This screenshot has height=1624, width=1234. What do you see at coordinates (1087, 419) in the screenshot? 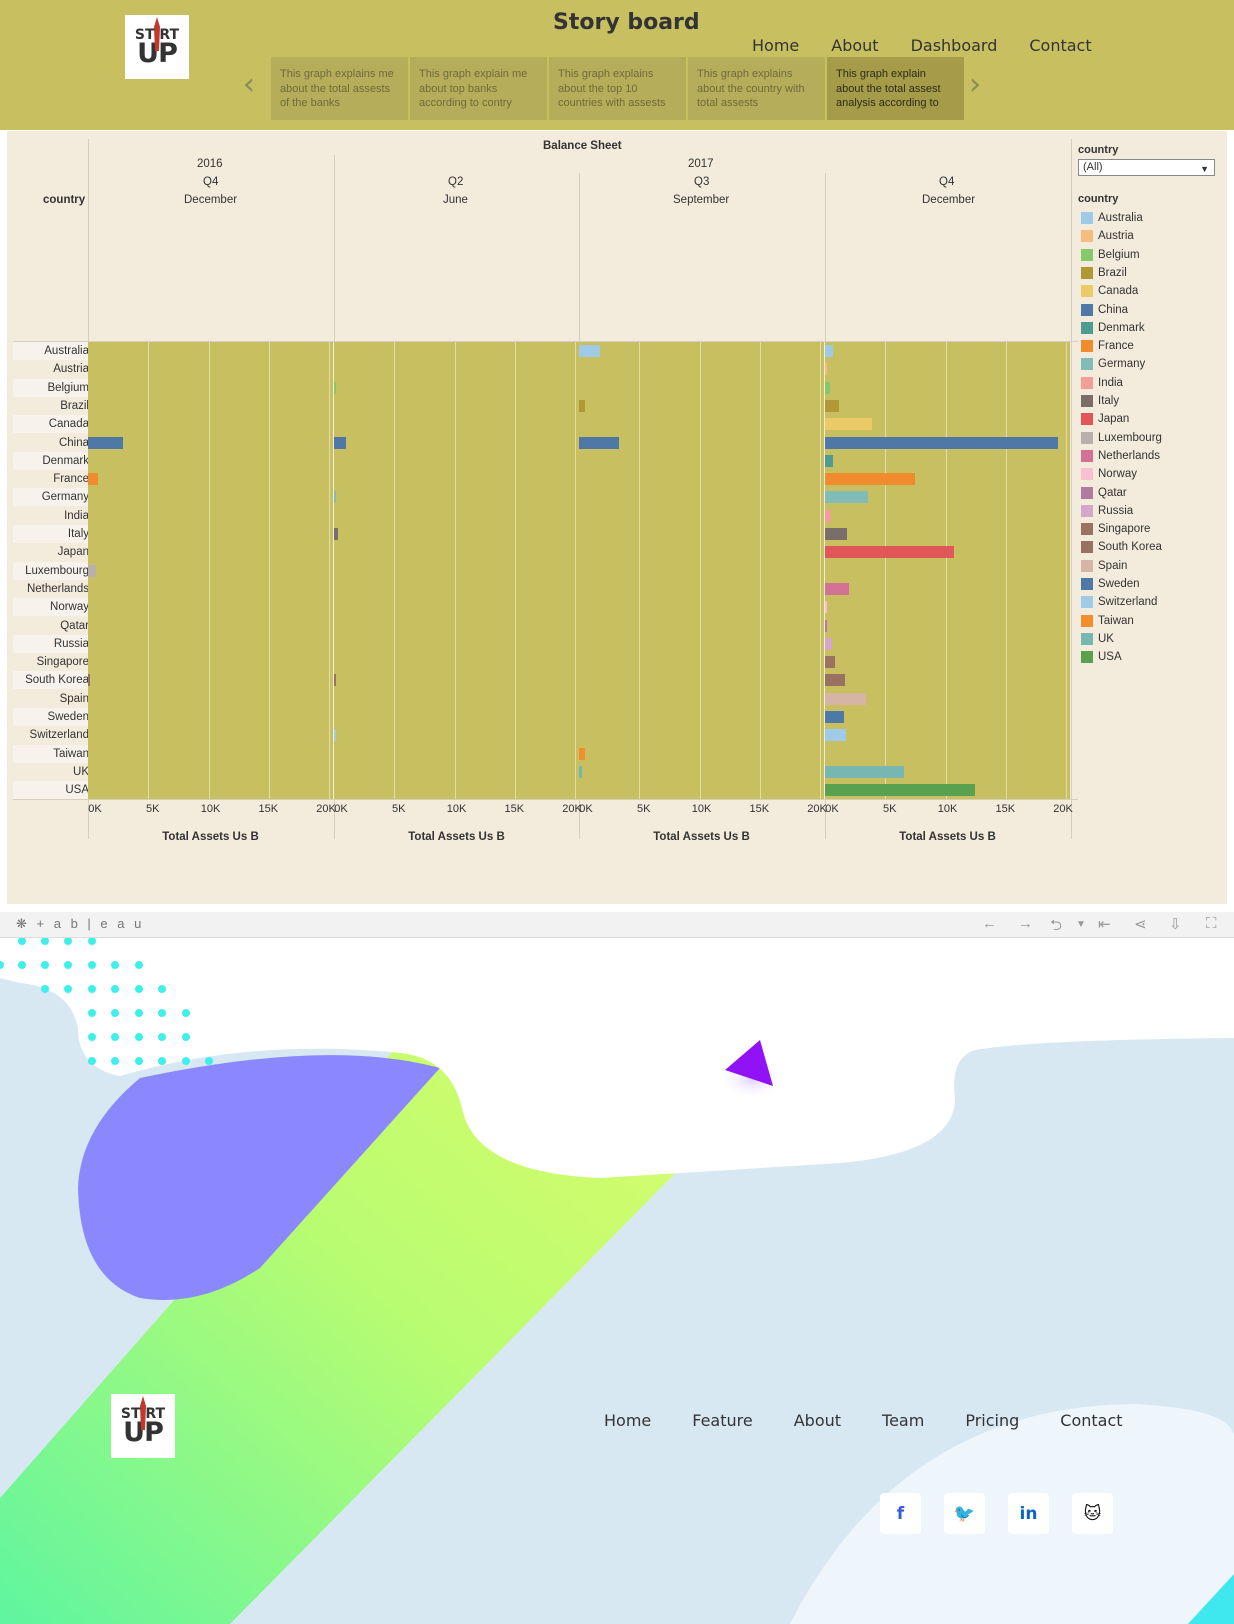
I see `legend-swatch` at bounding box center [1087, 419].